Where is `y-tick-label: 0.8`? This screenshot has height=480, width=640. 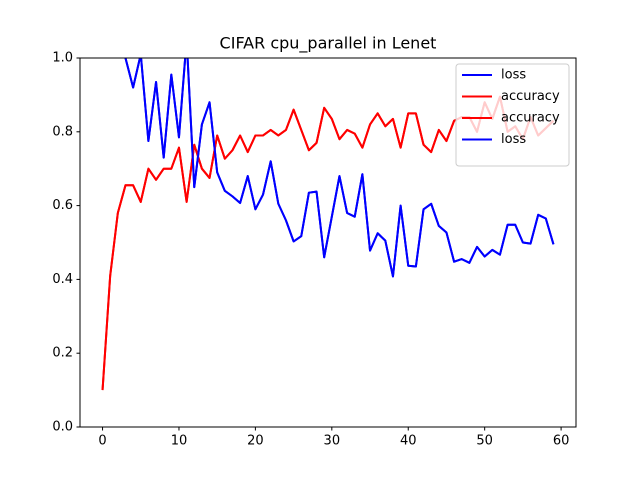 y-tick-label: 0.8 is located at coordinates (62, 131).